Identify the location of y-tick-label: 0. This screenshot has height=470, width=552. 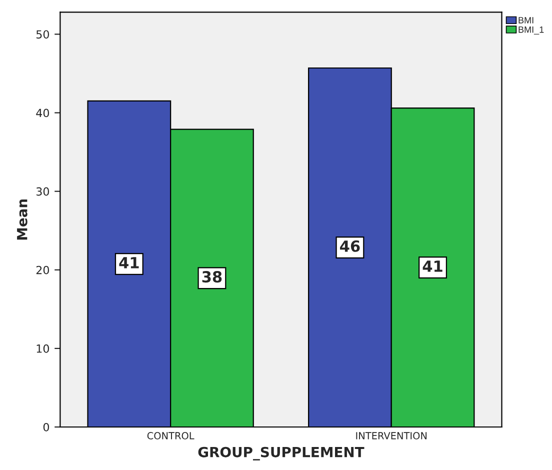
(46, 427).